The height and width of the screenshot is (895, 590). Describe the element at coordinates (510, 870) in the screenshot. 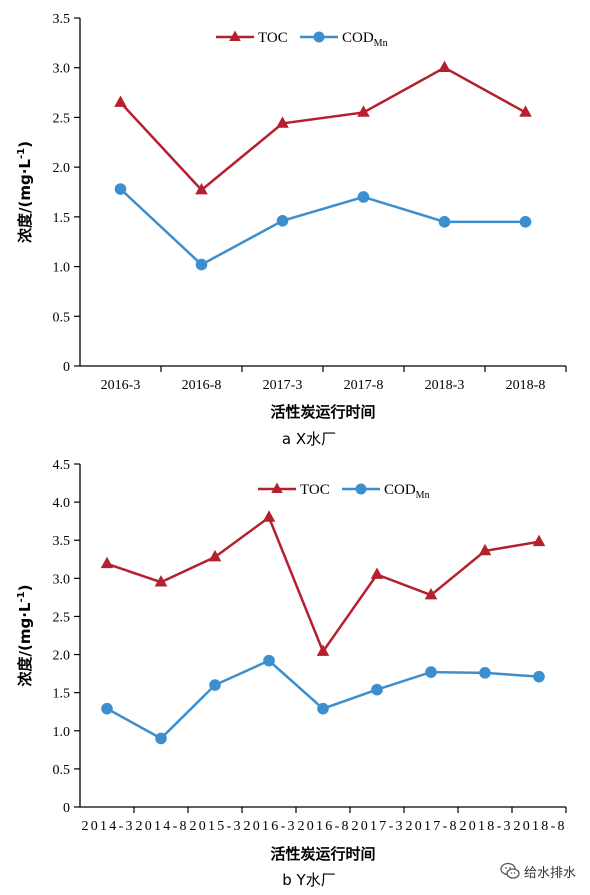

I see `wechat-icon` at that location.